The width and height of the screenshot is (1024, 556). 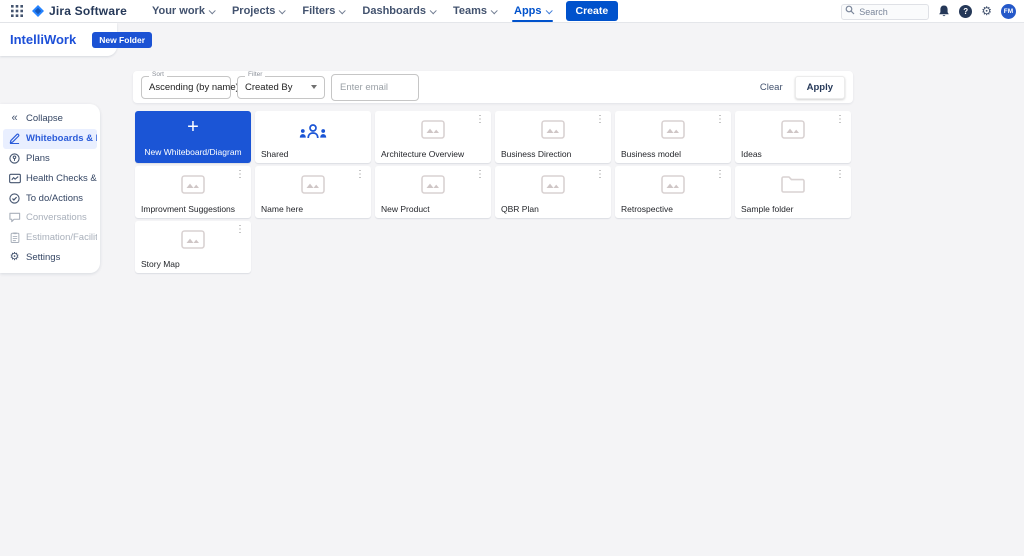 What do you see at coordinates (50, 138) in the screenshot?
I see `sidebar-item-whiteboards-diagrams: Whiteboards & Diagrams` at bounding box center [50, 138].